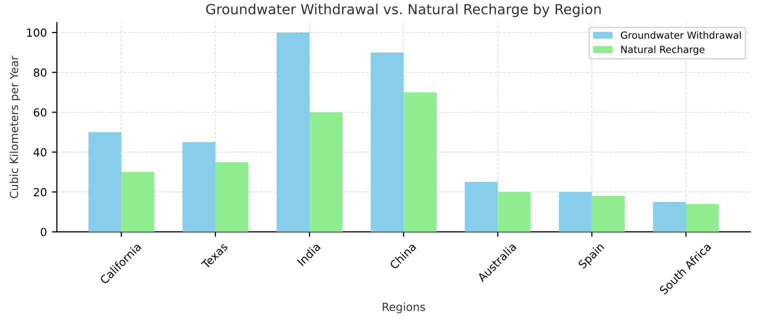 The width and height of the screenshot is (758, 322). Describe the element at coordinates (404, 308) in the screenshot. I see `x-axis-title: Regions` at that location.